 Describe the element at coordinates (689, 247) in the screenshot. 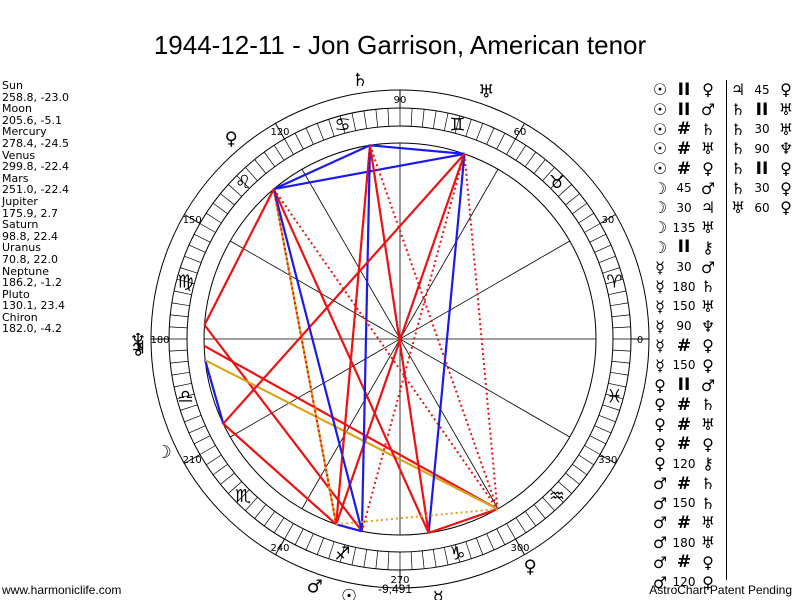

I see `aspect-row: ☽ II ⚷` at that location.